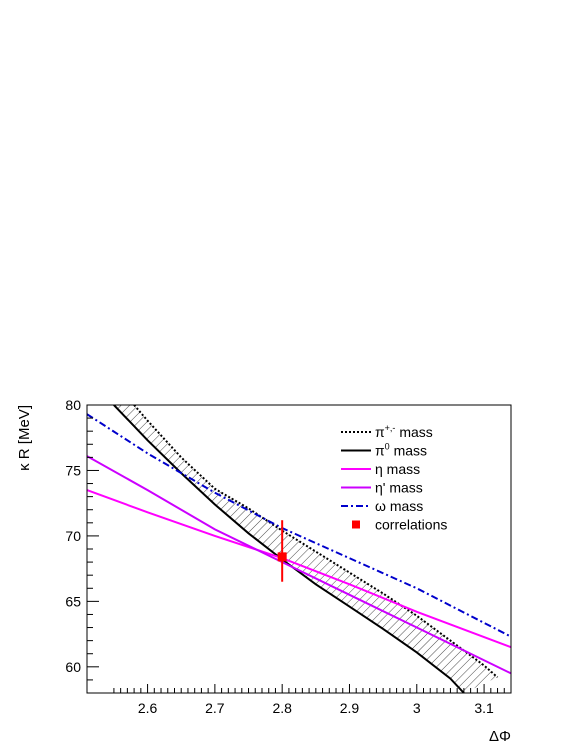 The width and height of the screenshot is (581, 752). What do you see at coordinates (282, 708) in the screenshot?
I see `x-tick-label: 2.8` at bounding box center [282, 708].